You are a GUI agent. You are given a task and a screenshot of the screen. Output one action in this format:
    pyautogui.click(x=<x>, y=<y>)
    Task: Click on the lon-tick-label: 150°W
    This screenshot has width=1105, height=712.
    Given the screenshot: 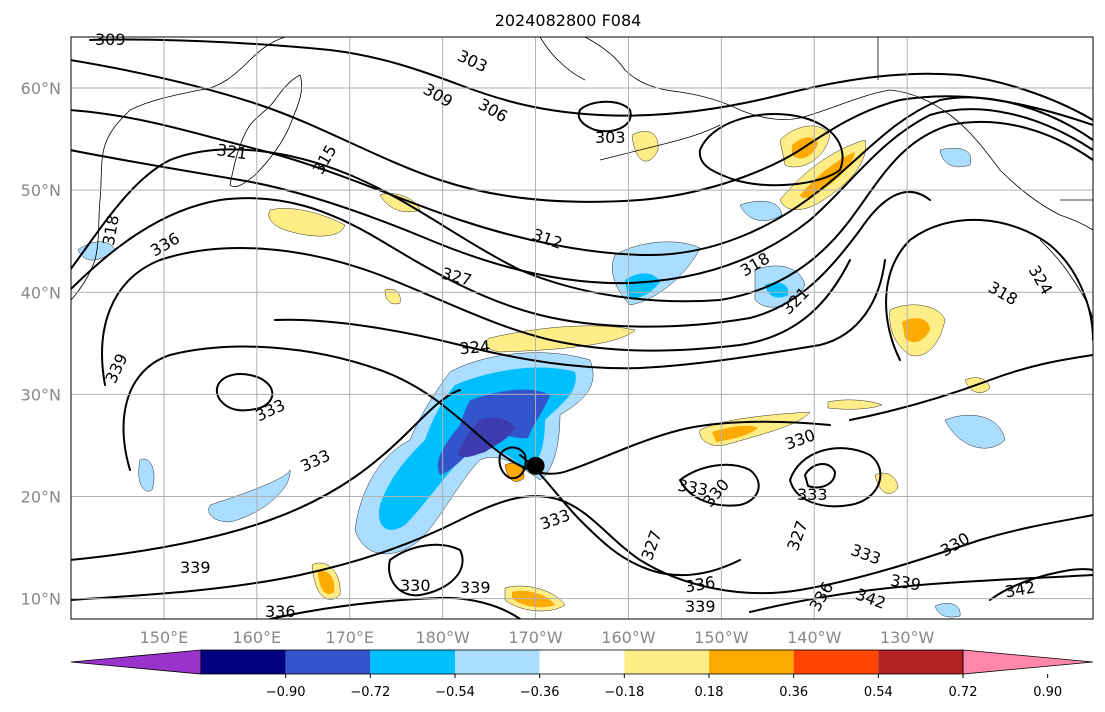 What is the action you would take?
    pyautogui.click(x=721, y=637)
    